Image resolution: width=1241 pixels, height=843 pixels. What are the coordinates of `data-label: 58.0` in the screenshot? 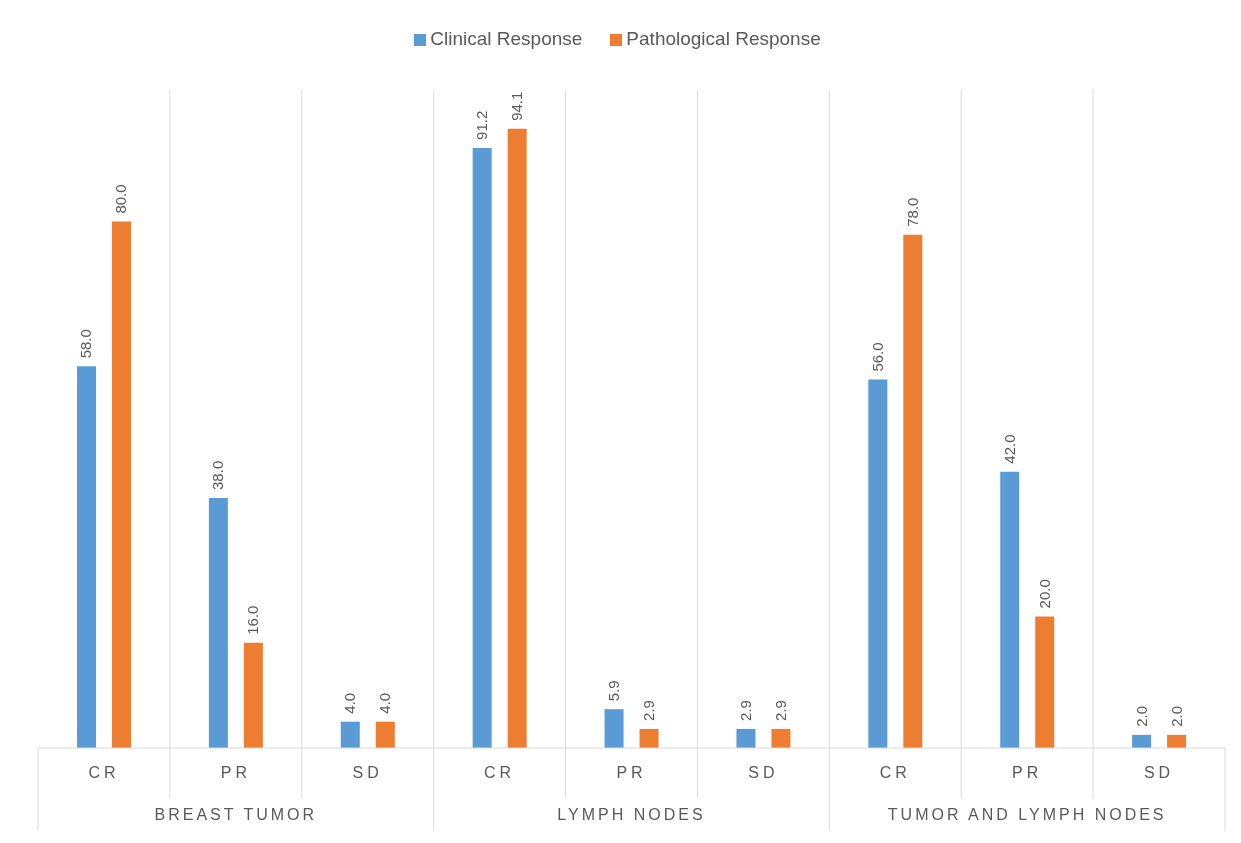 It's located at (86, 344).